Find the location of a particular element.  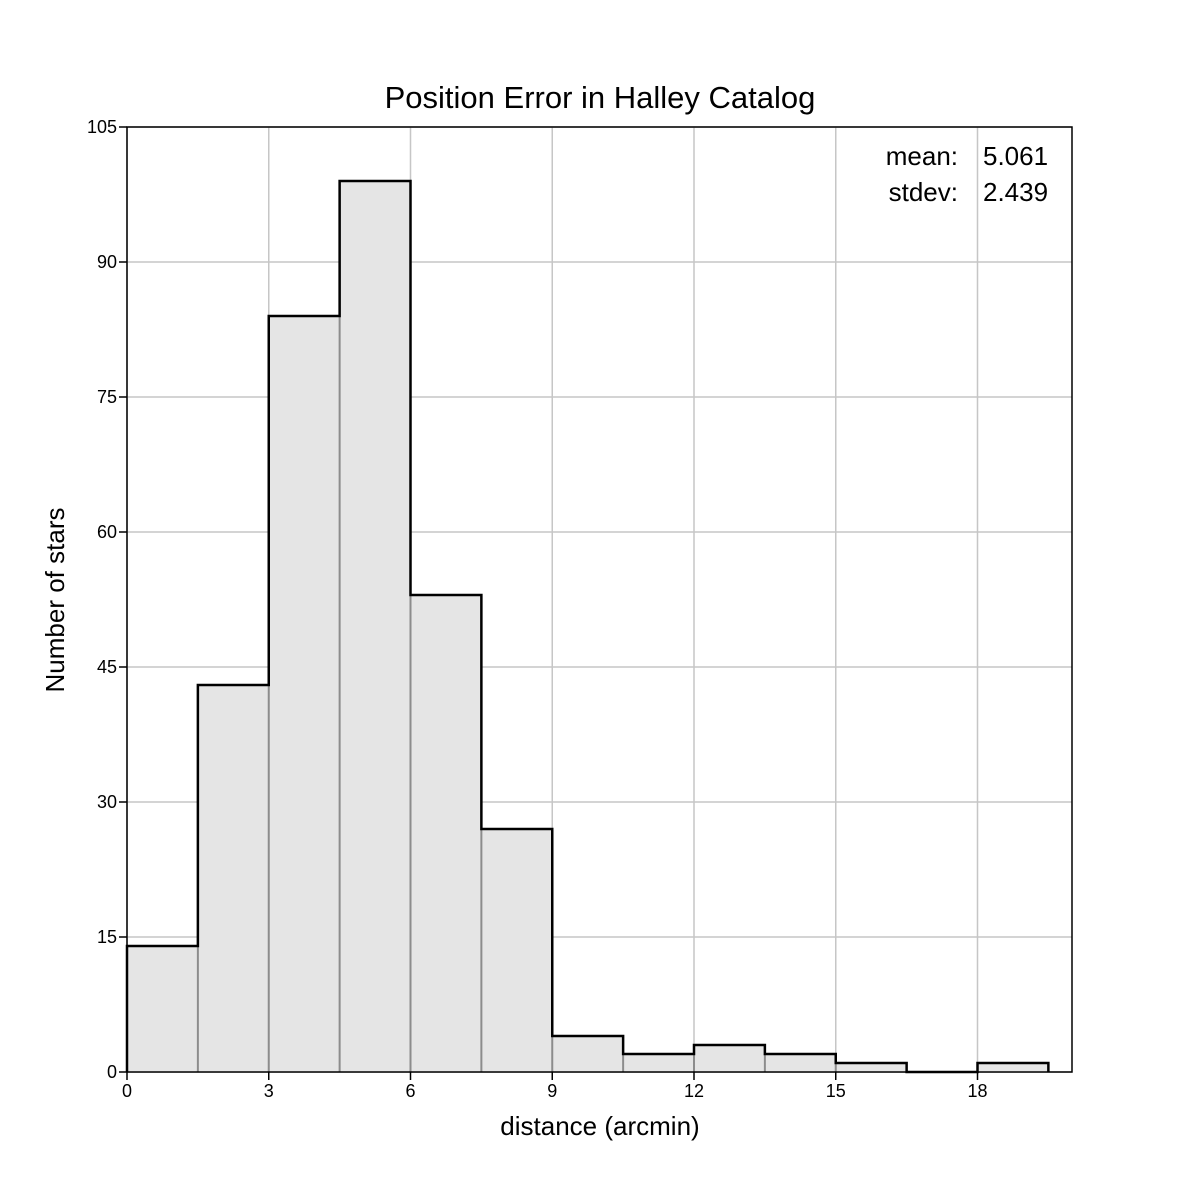

y-tick-label-3: 45 is located at coordinates (107, 667).